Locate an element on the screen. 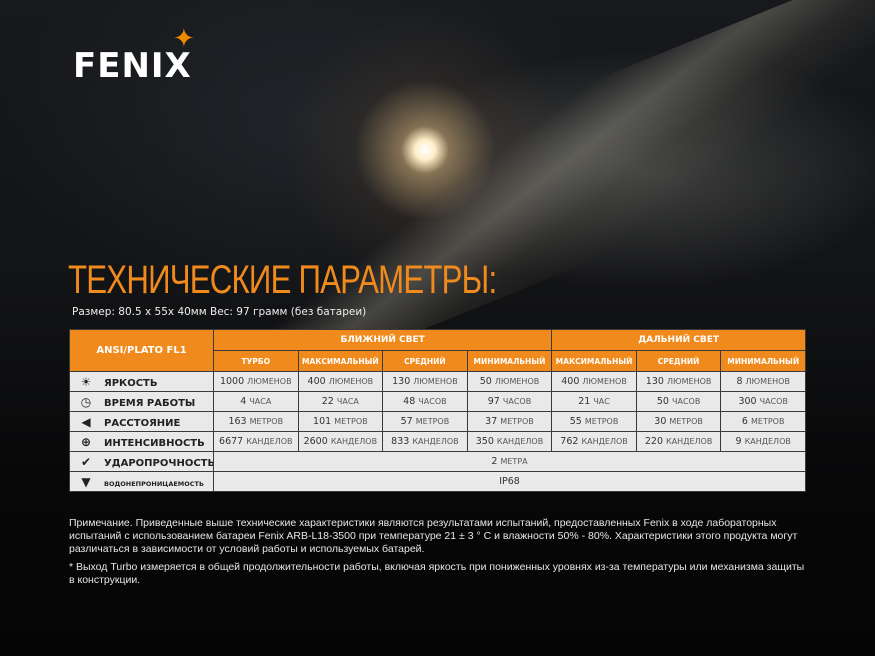  row-label: ◀ РАССТОЯНИЕ is located at coordinates (141, 421).